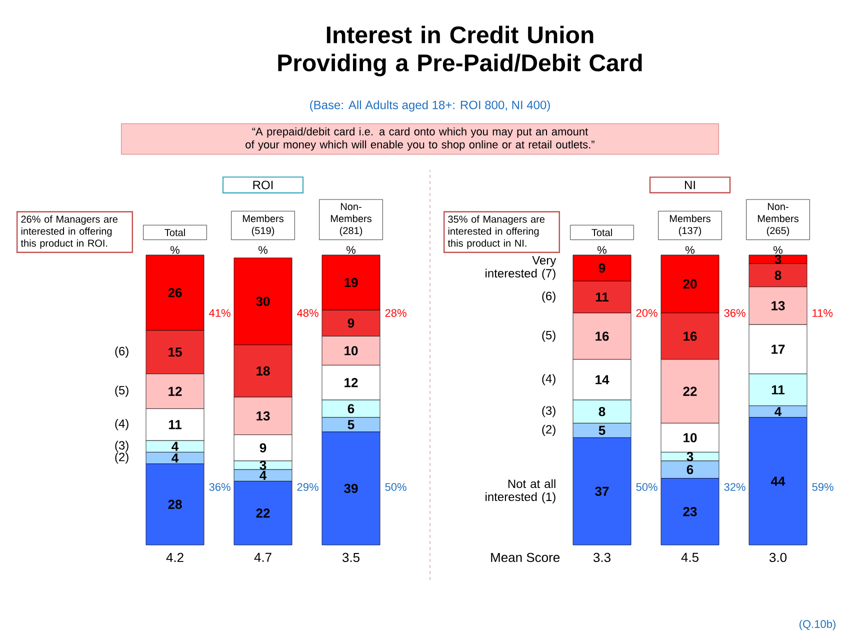  Describe the element at coordinates (690, 511) in the screenshot. I see `data-label: 23` at that location.